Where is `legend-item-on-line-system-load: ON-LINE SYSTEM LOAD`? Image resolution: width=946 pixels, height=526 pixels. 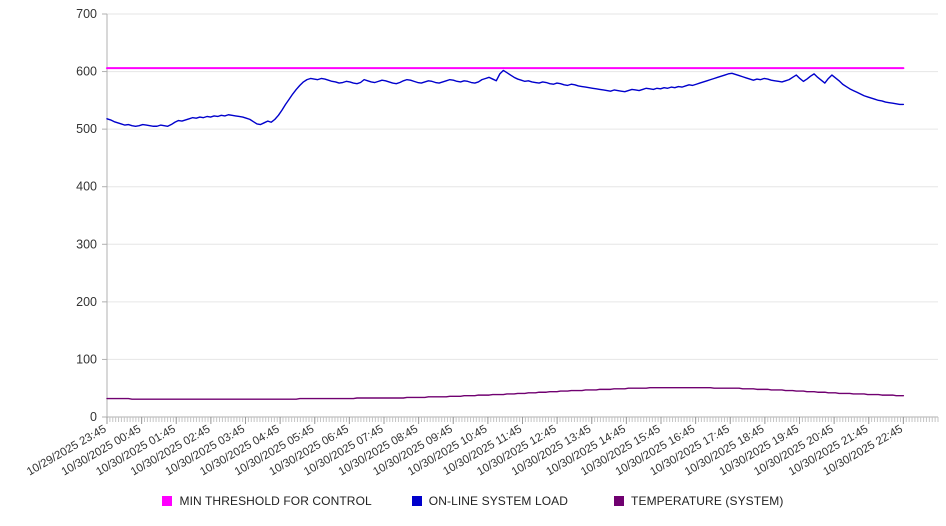
legend-item-on-line-system-load: ON-LINE SYSTEM LOAD is located at coordinates (490, 501).